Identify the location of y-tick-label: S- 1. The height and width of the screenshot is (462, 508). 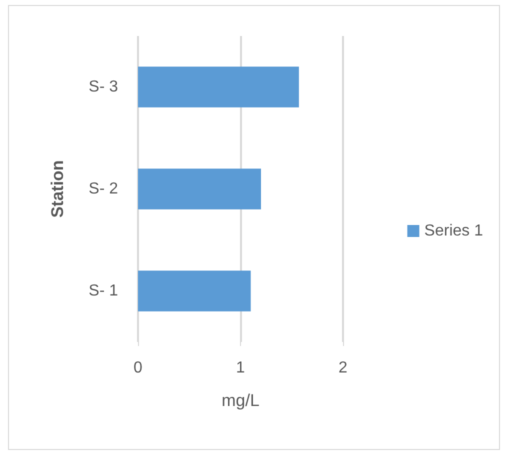
(103, 291).